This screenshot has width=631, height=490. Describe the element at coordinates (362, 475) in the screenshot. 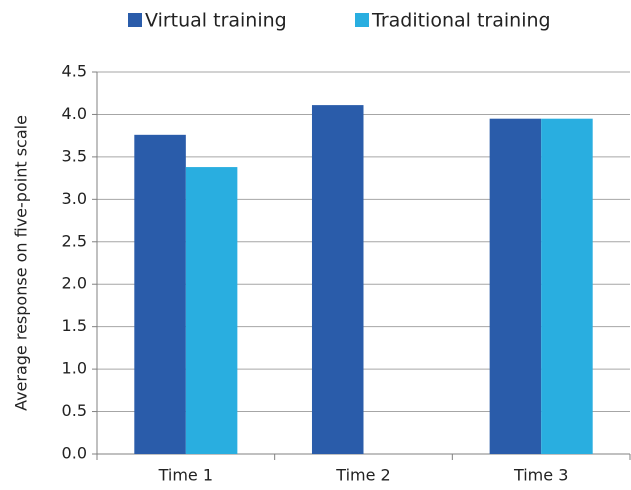

I see `x-tick-label: Time 2` at that location.